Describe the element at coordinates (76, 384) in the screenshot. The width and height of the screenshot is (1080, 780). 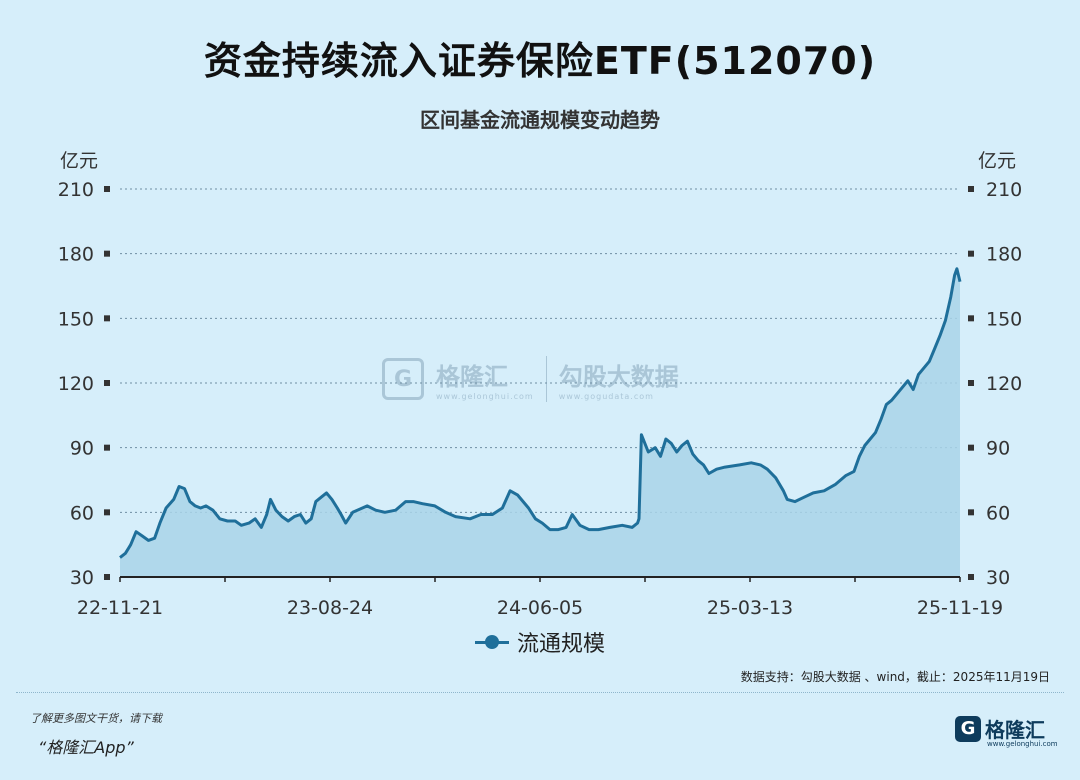
I see `y-tick-label-left: 120` at that location.